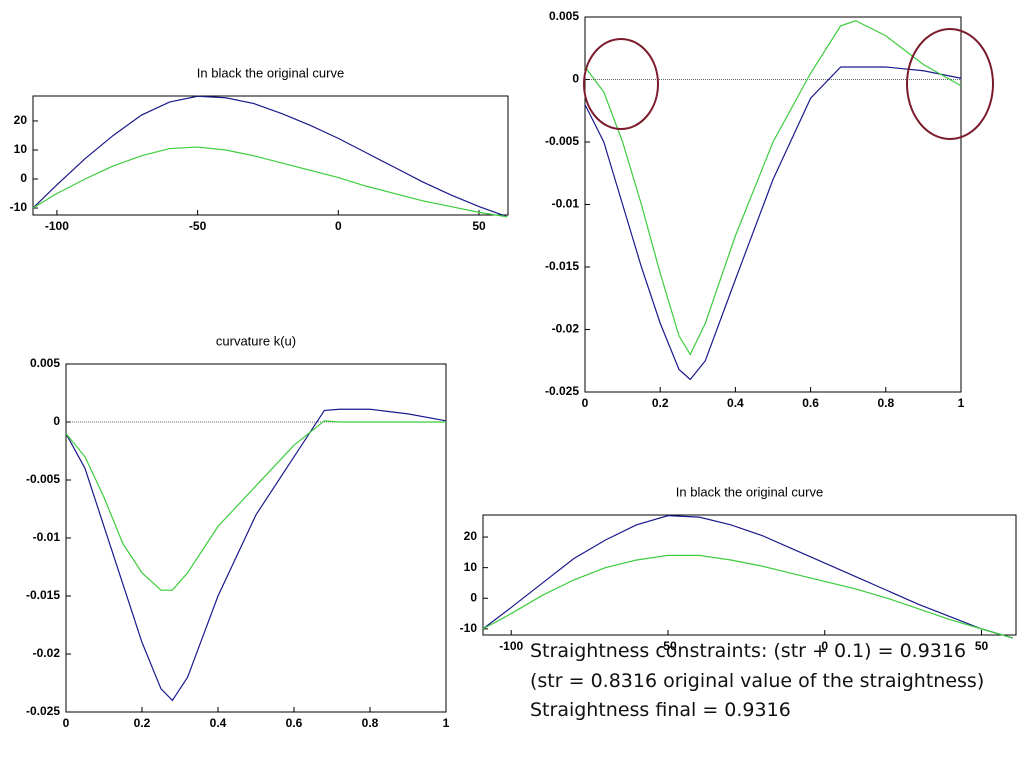 The height and width of the screenshot is (784, 1021). What do you see at coordinates (256, 340) in the screenshot?
I see `chart-title: curvature k(u)` at bounding box center [256, 340].